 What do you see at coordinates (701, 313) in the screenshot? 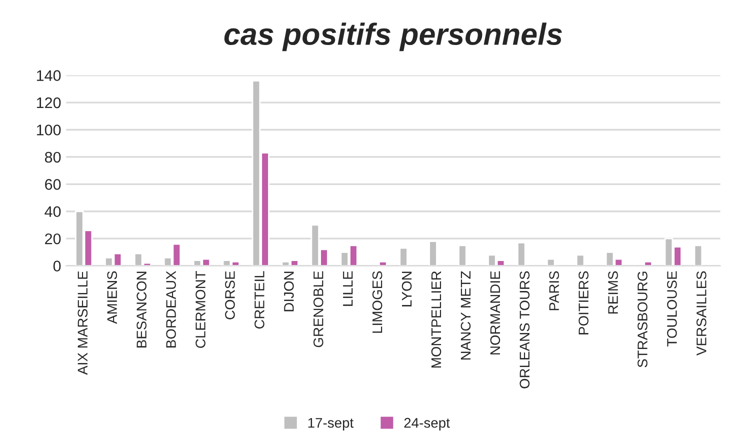
I see `x-tick-label: VERSAILLES` at bounding box center [701, 313].